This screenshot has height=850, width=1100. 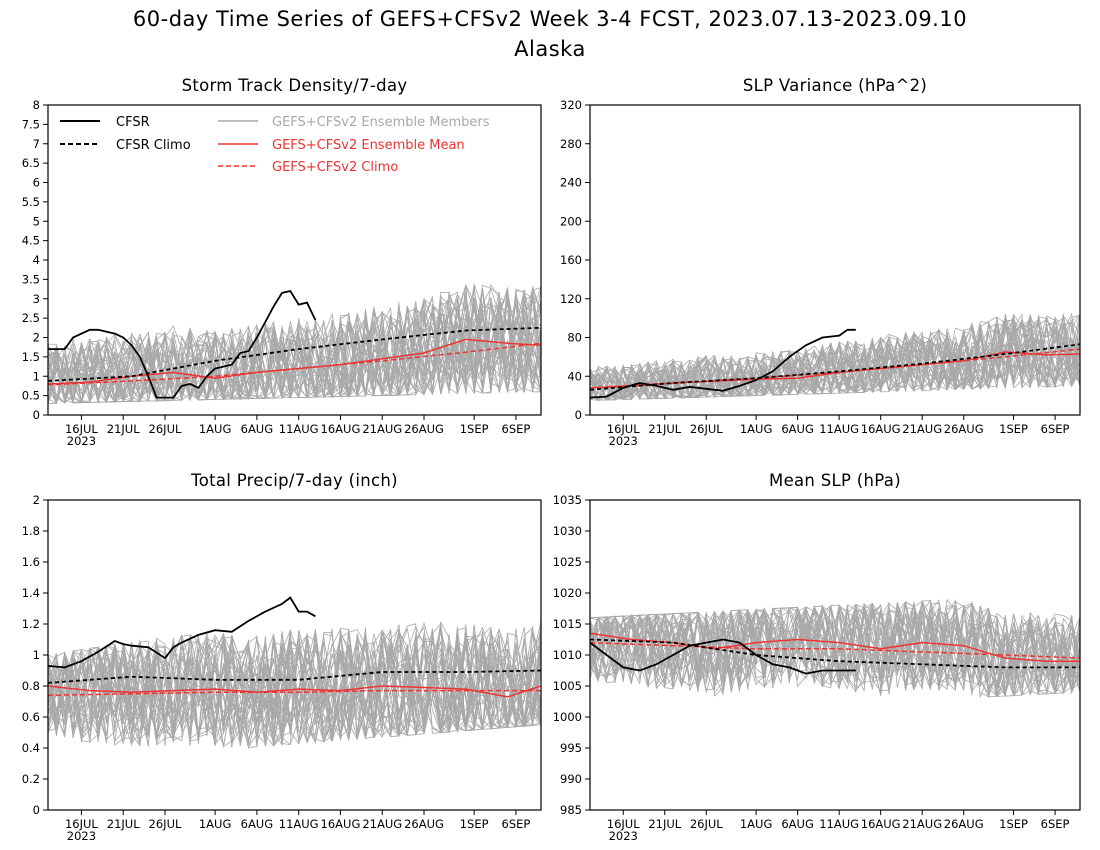 What do you see at coordinates (571, 260) in the screenshot?
I see `slp-variance-ytick-label: 160` at bounding box center [571, 260].